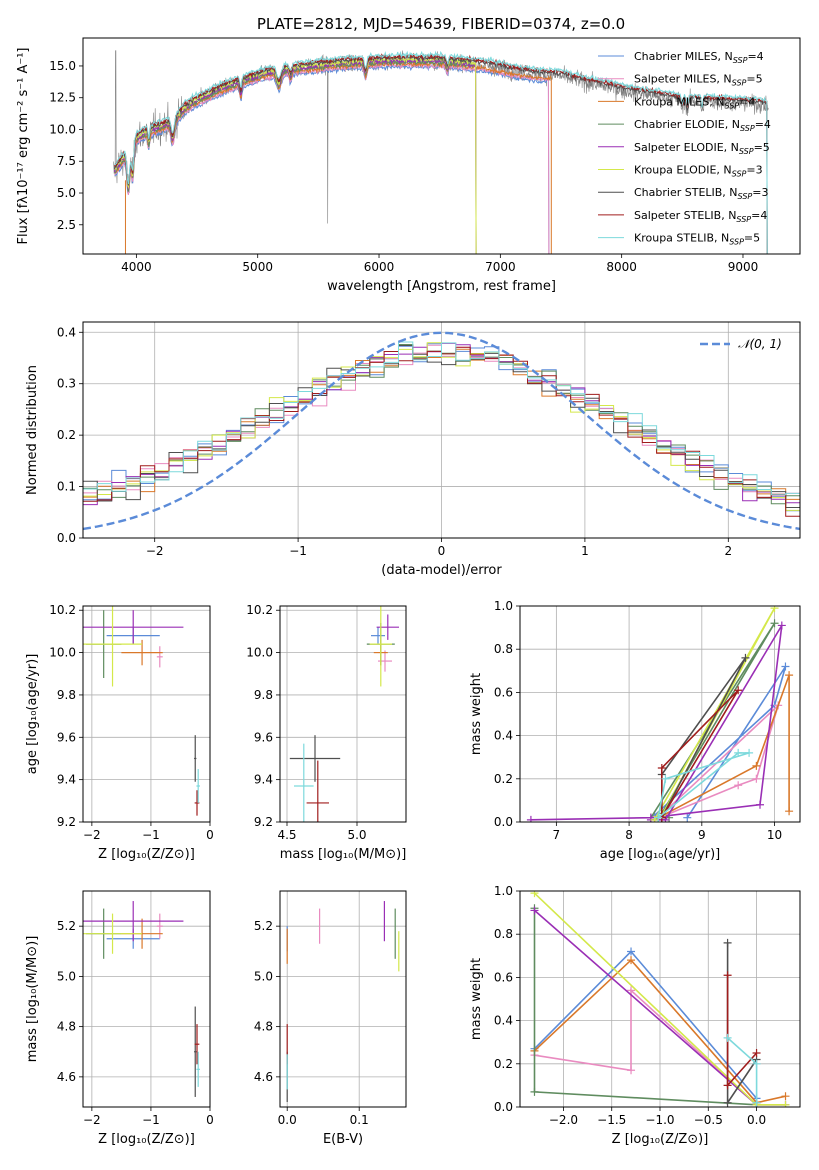 This screenshot has width=819, height=1170. I want to click on x-tick-label: 0, so click(210, 1120).